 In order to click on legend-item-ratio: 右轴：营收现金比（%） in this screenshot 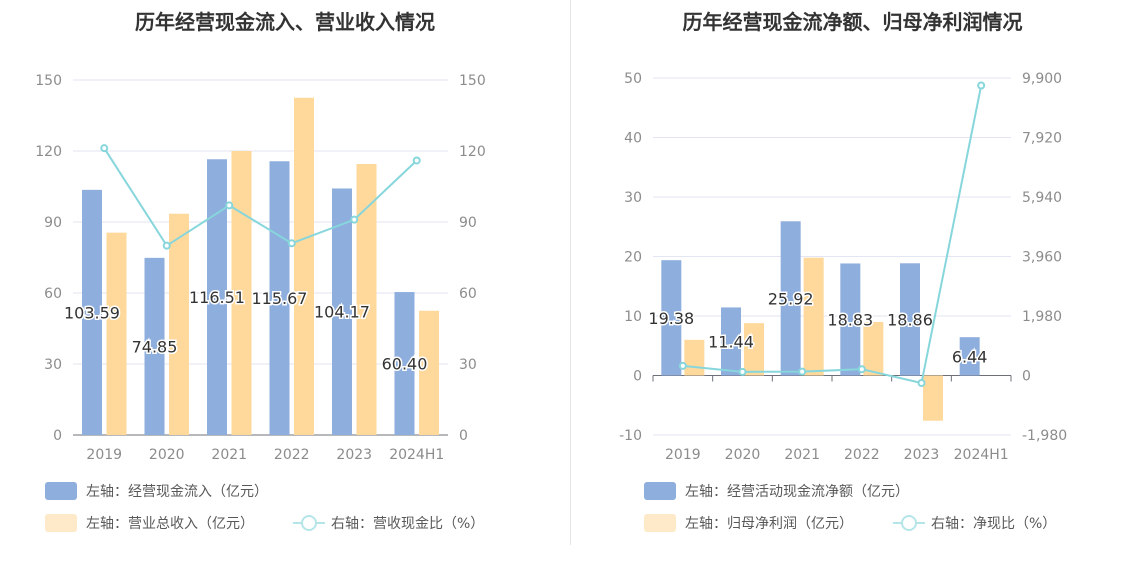, I will do `click(388, 523)`.